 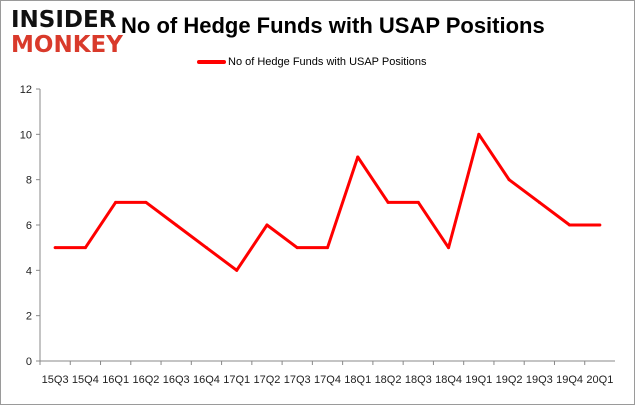 What do you see at coordinates (327, 380) in the screenshot?
I see `x-tick-label: 17Q4` at bounding box center [327, 380].